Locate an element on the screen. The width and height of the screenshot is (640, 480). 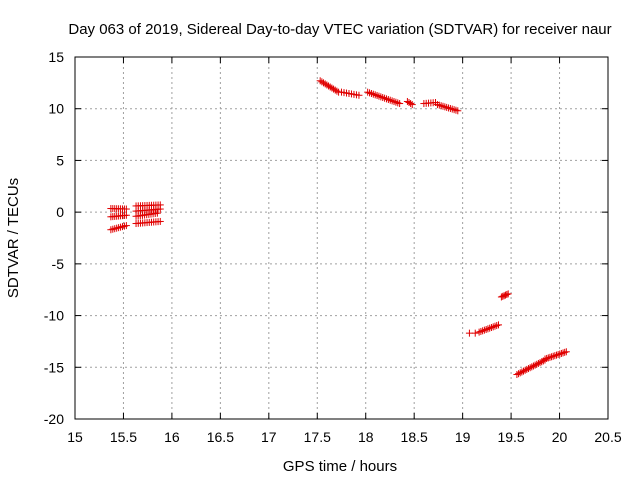
x-tick-label: 16 is located at coordinates (172, 437).